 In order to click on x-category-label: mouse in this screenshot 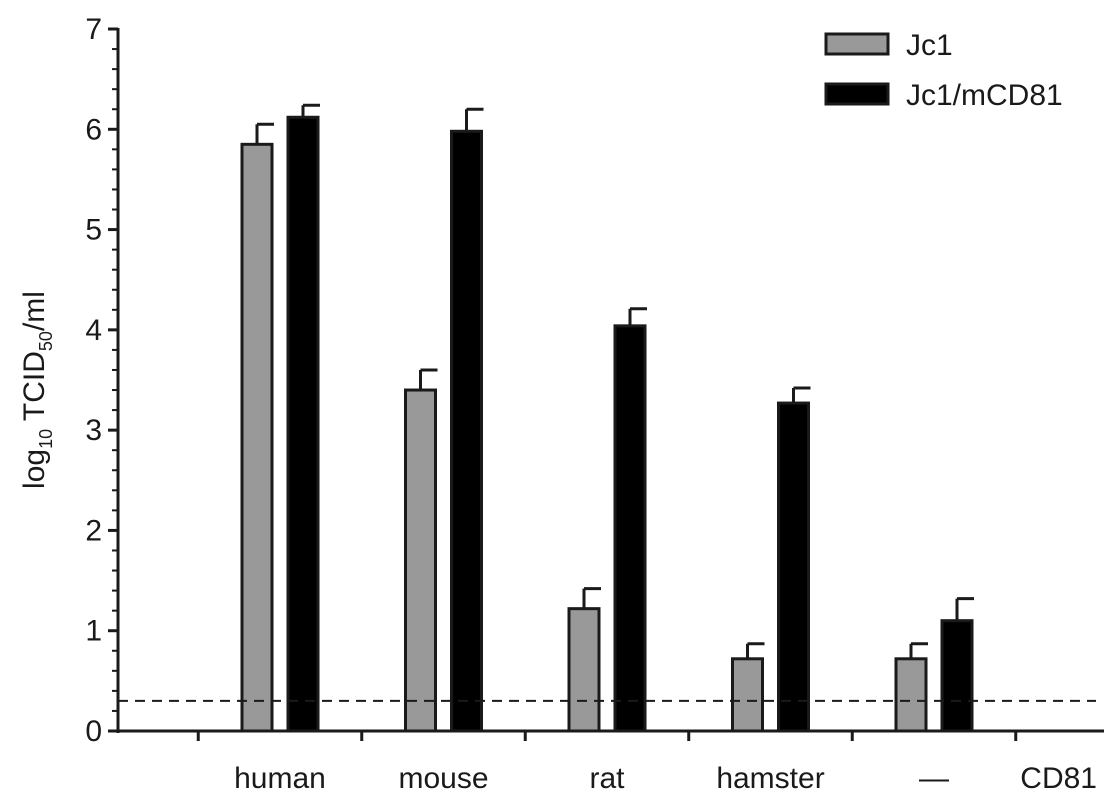, I will do `click(443, 778)`.